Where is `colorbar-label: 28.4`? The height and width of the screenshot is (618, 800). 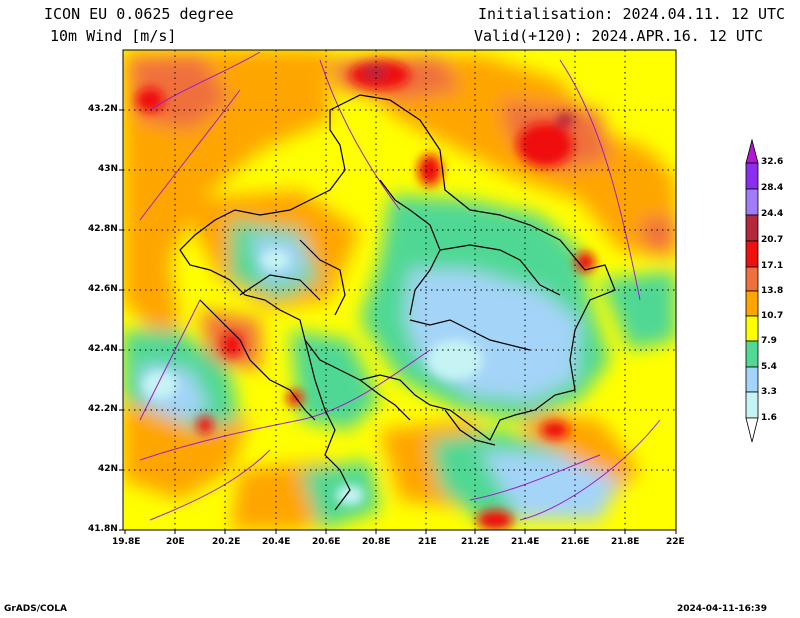 colorbar-label: 28.4 is located at coordinates (772, 188).